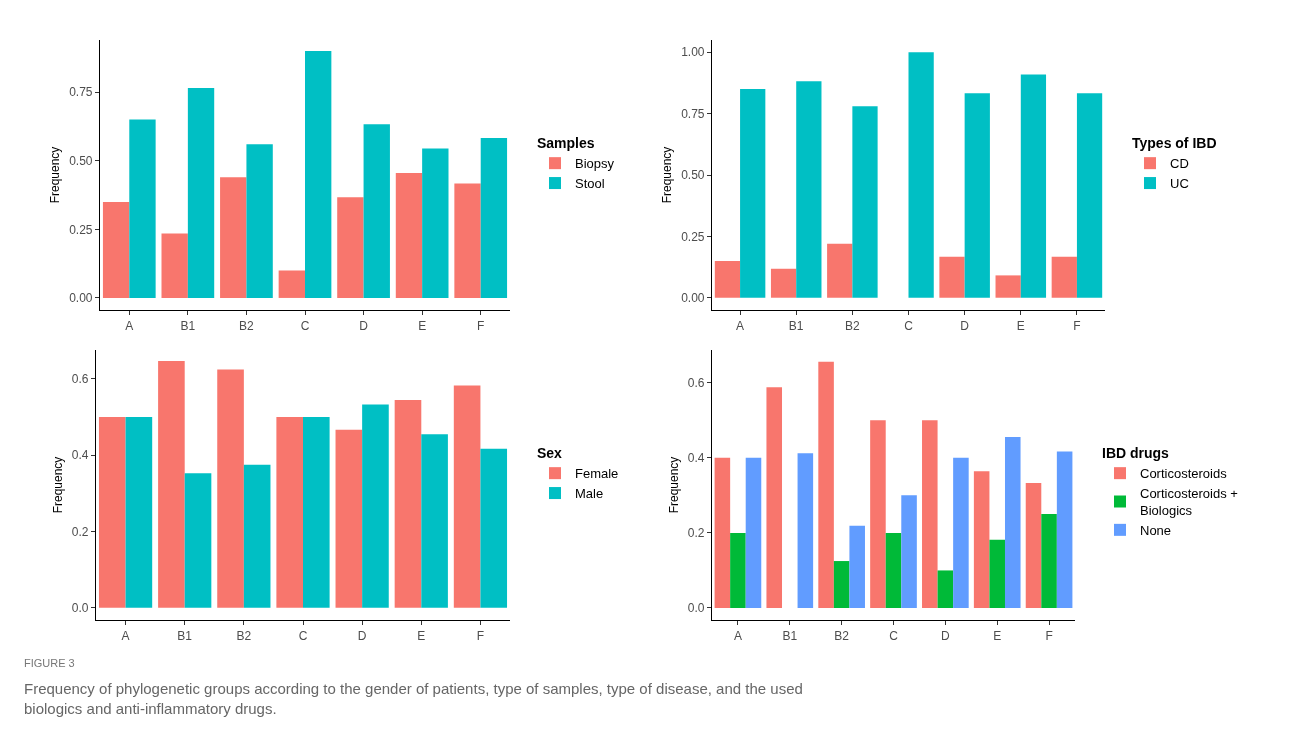  Describe the element at coordinates (1136, 453) in the screenshot. I see `legend-title: IBD drugs` at that location.